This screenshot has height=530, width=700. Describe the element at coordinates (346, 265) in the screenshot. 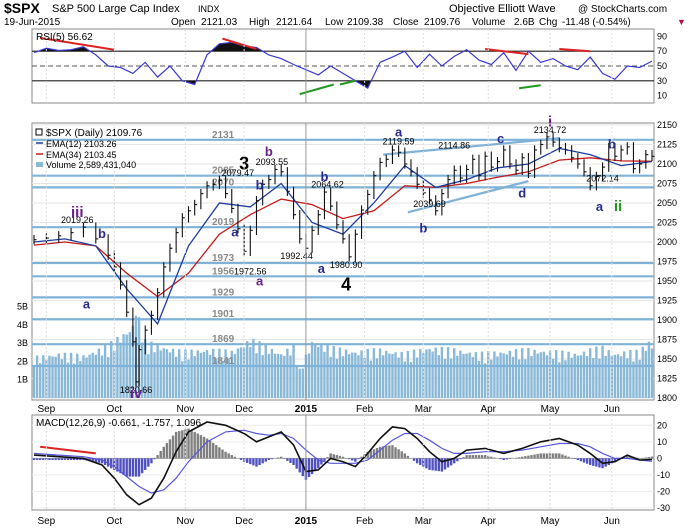

I see `price-value-label: 1980.90` at that location.